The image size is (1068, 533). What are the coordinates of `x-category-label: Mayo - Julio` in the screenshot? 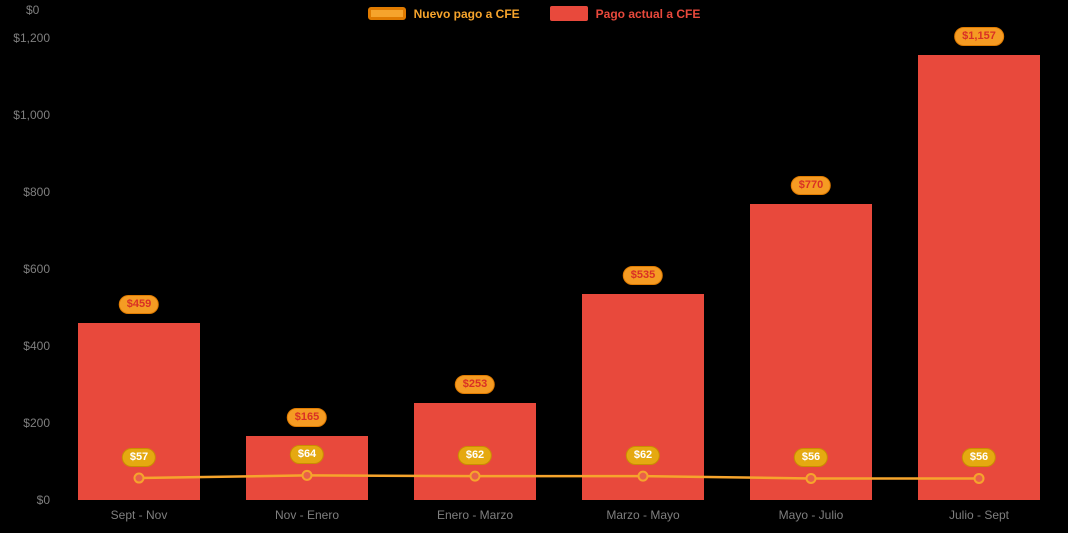 It's located at (811, 515).